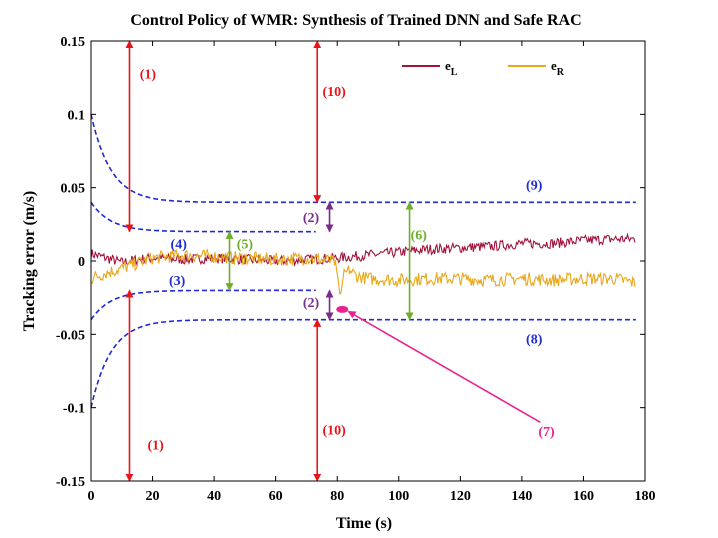 This screenshot has height=538, width=718. Describe the element at coordinates (81, 262) in the screenshot. I see `y-tick-label: 0` at that location.